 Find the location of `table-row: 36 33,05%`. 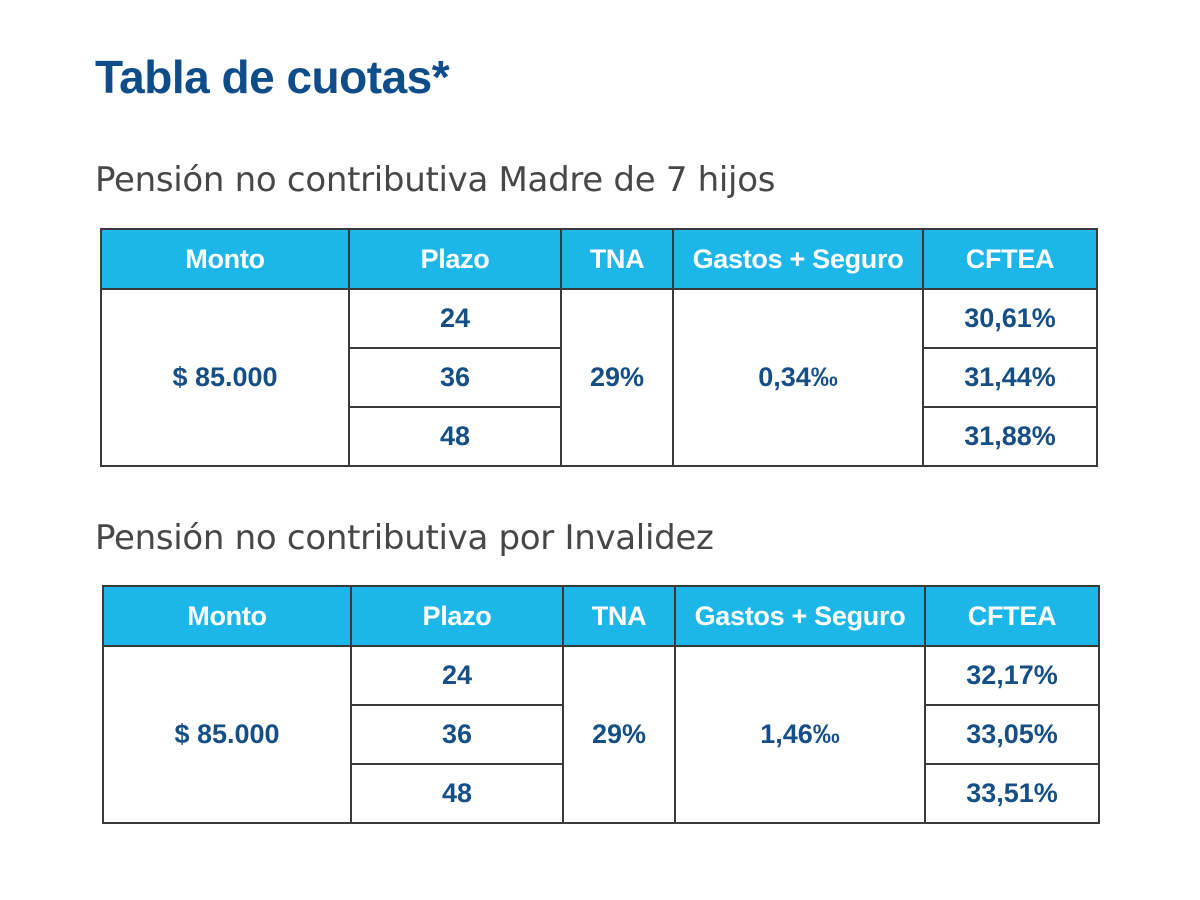

table-row: 36 33,05% is located at coordinates (601, 734).